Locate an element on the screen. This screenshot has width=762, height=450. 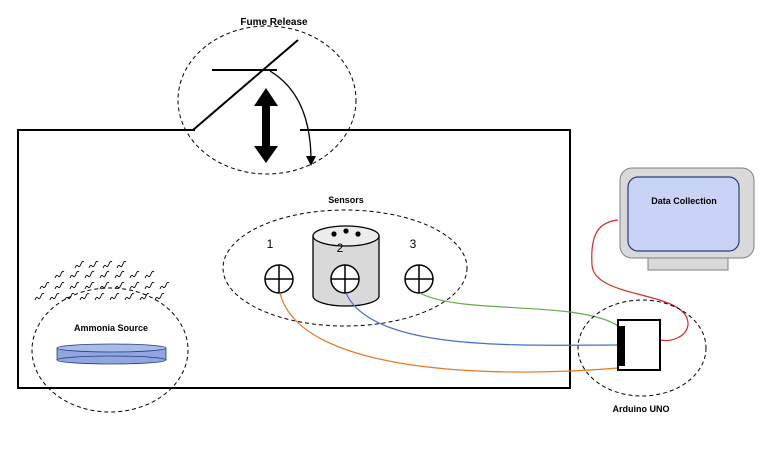
fume-release-swing-arc is located at coordinates (290, 114).